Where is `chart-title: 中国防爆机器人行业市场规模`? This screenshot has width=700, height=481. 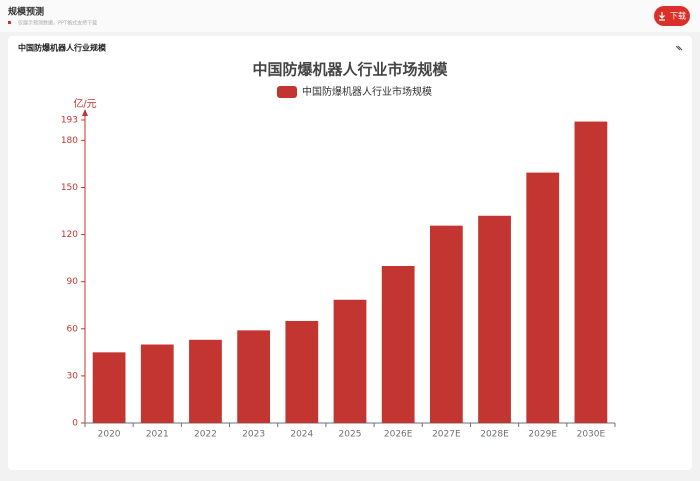
chart-title: 中国防爆机器人行业市场规模 is located at coordinates (350, 70).